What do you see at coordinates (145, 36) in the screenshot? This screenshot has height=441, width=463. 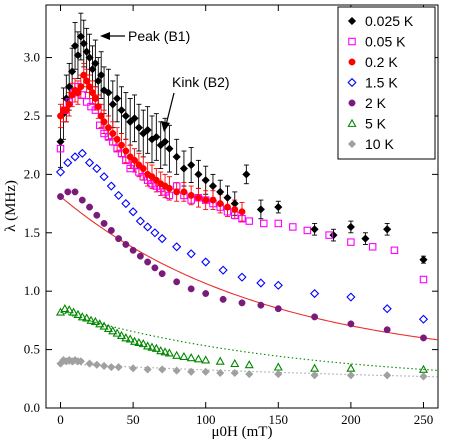 I see `annotation-peak: Peak (B1)` at bounding box center [145, 36].